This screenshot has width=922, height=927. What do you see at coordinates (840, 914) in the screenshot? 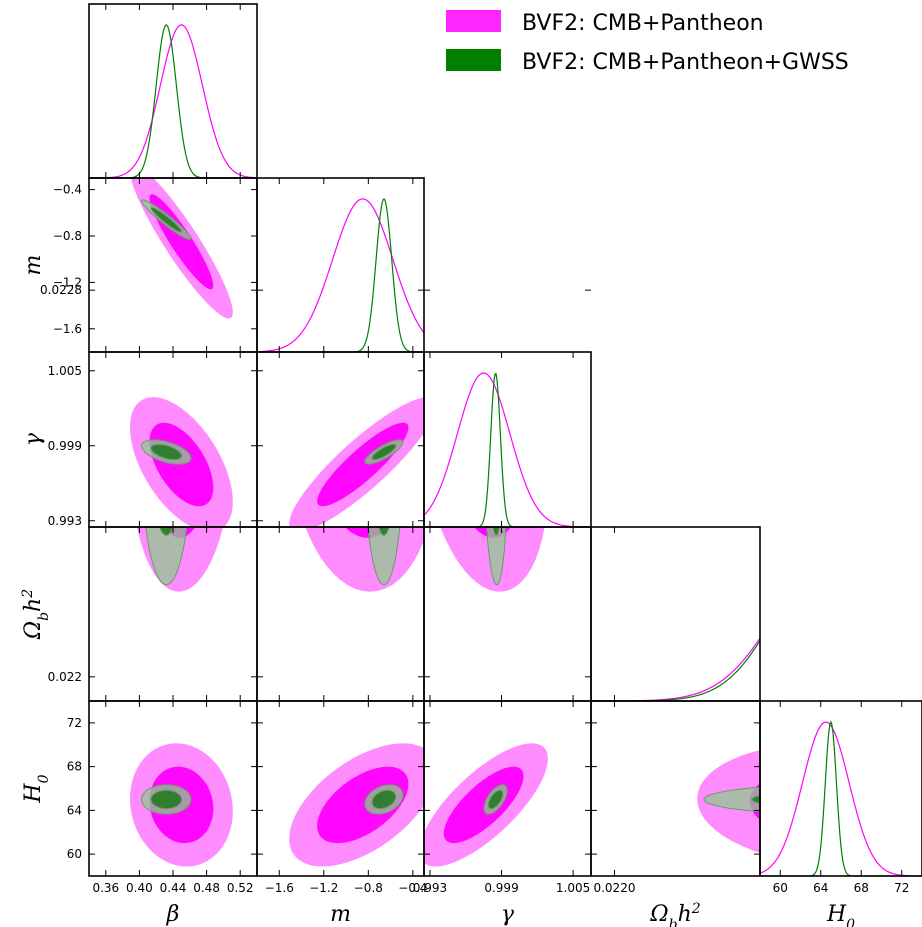
I see `x-axis-label: H0` at bounding box center [840, 914].